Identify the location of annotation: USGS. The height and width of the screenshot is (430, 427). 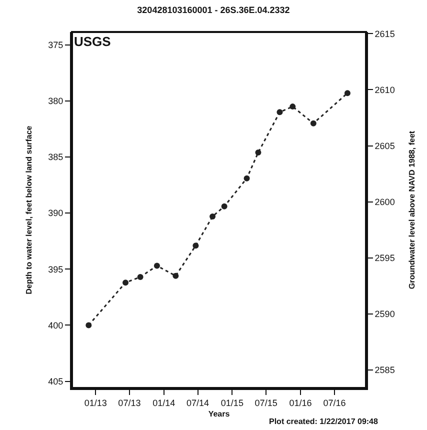
(93, 41).